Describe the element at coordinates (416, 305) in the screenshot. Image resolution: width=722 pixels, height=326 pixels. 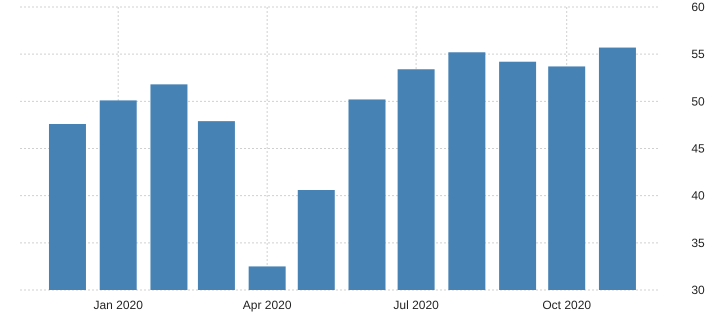
I see `x-tick-label: Jul 2020` at that location.